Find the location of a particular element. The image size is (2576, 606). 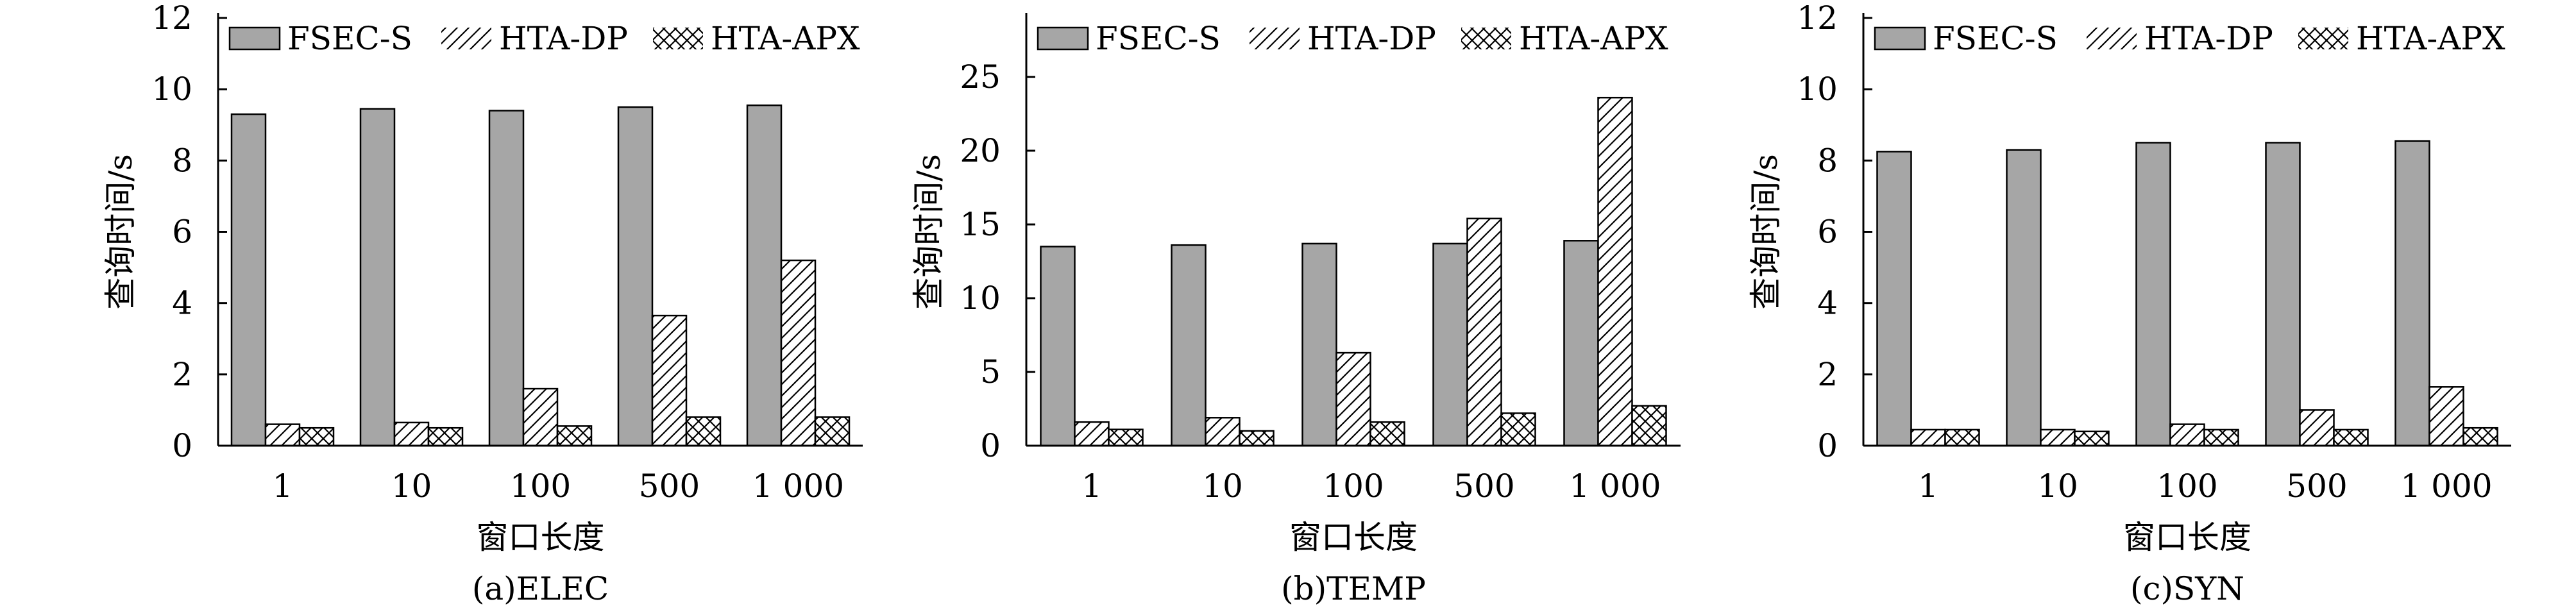

y-axis-label: 查询时间/s is located at coordinates (928, 232).